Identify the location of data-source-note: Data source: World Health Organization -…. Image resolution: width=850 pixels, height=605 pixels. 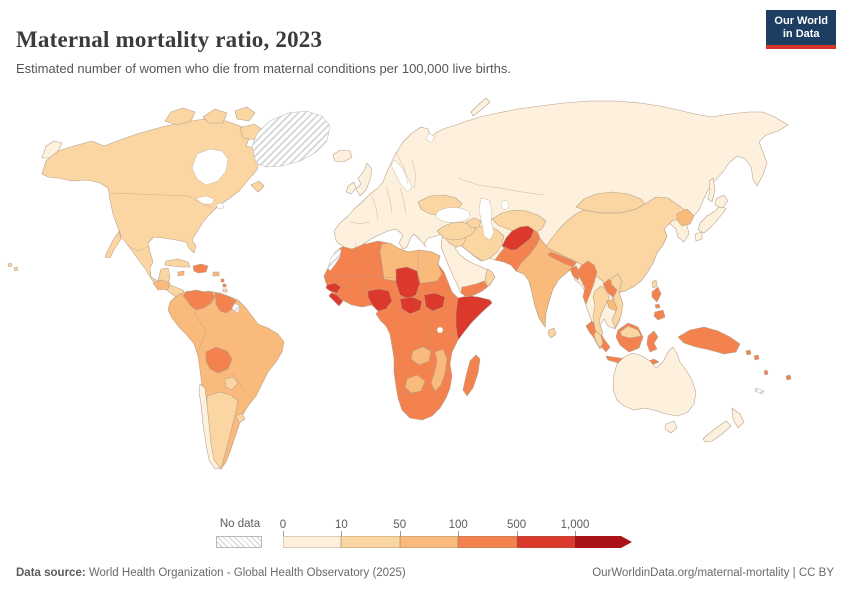
(211, 573).